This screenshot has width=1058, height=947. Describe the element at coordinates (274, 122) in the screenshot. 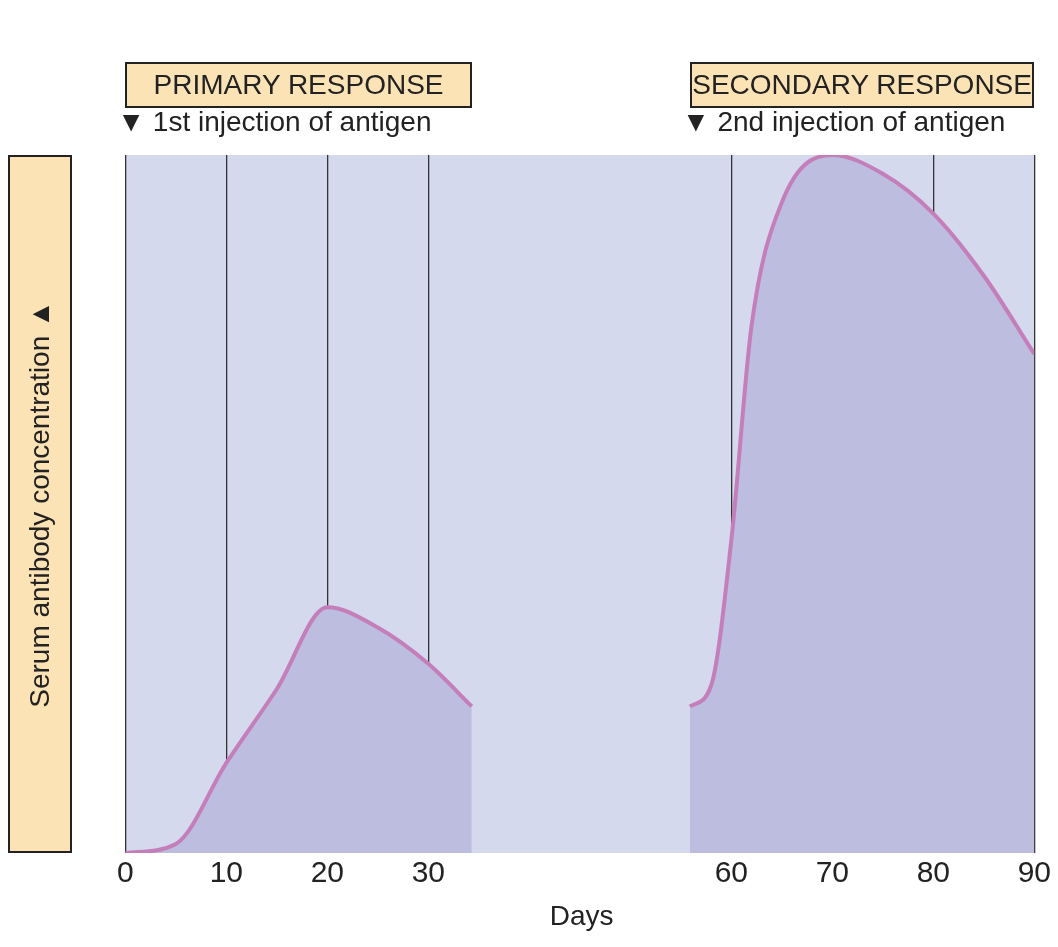

I see `text: ▼ 1st injection of antigen` at that location.